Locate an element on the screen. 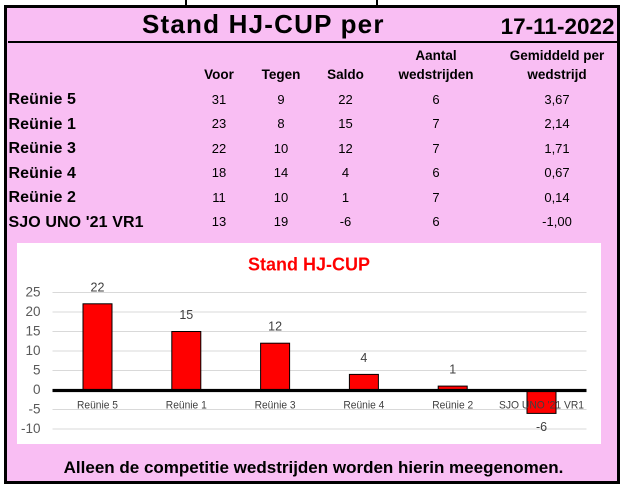  svg-text: 0 is located at coordinates (37, 389).